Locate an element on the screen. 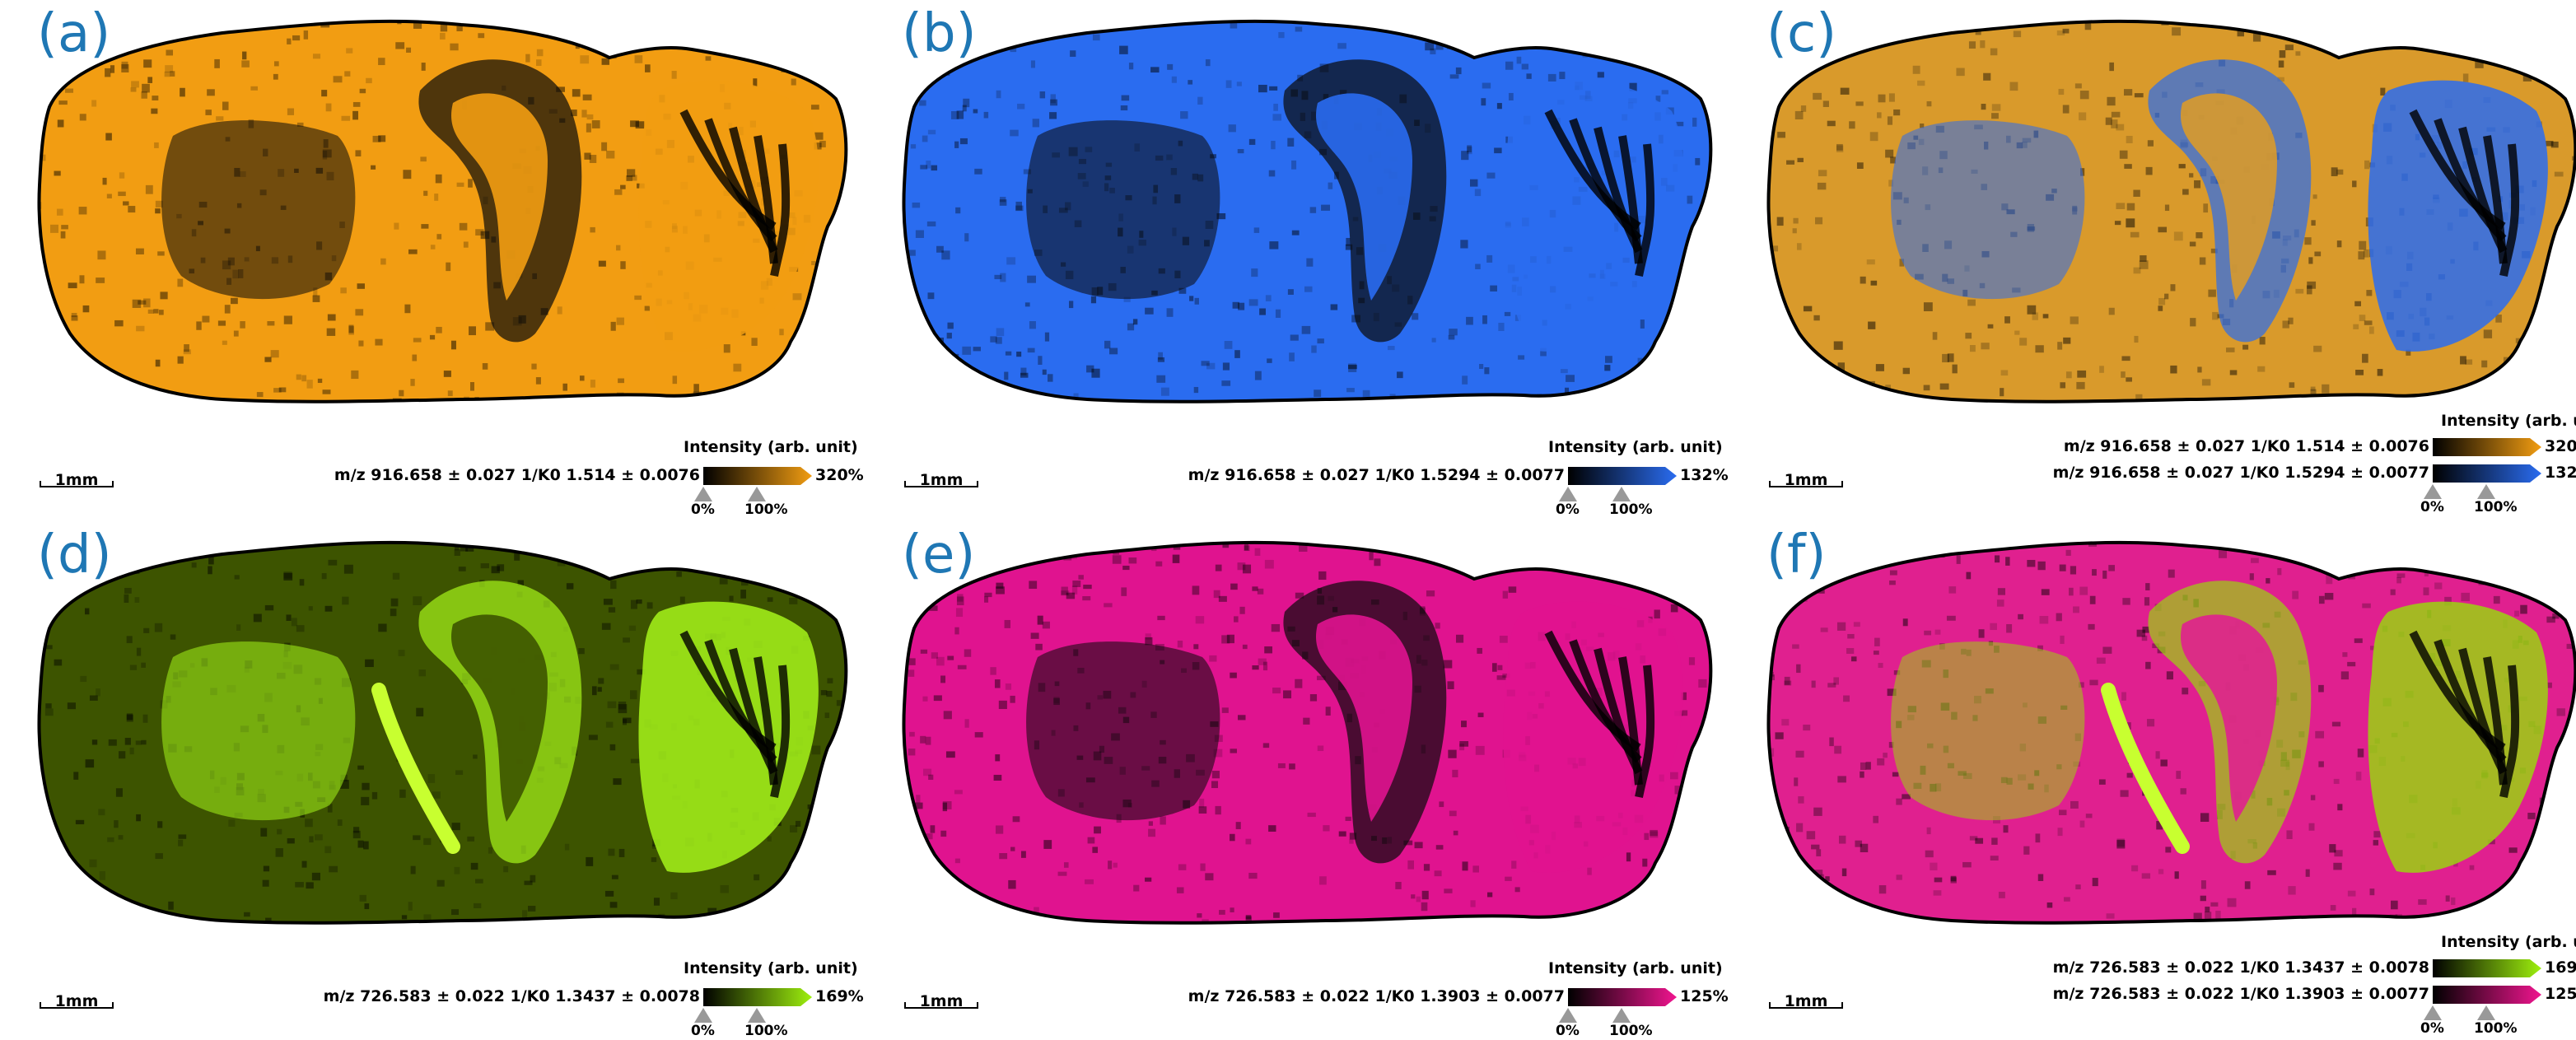 The width and height of the screenshot is (2576, 1040). panel-label: (d) is located at coordinates (74, 555).